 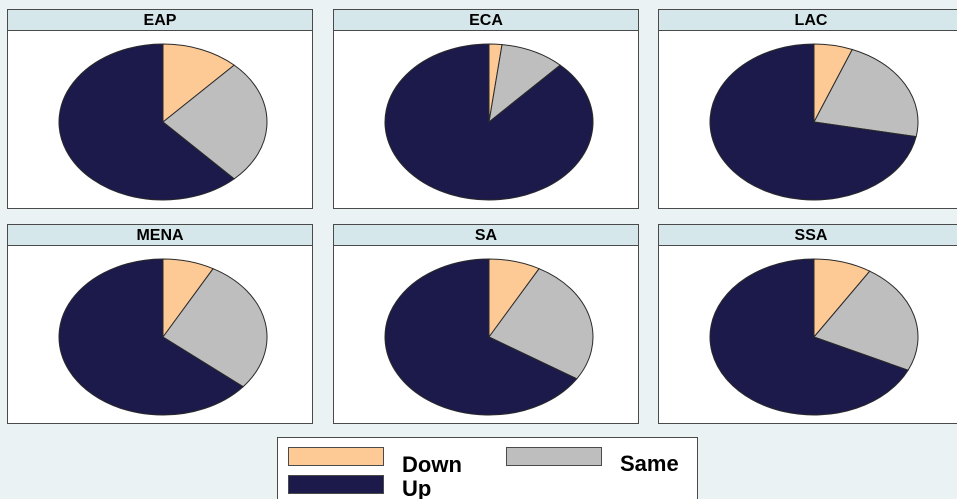 What do you see at coordinates (808, 235) in the screenshot?
I see `panel-title: SSA` at bounding box center [808, 235].